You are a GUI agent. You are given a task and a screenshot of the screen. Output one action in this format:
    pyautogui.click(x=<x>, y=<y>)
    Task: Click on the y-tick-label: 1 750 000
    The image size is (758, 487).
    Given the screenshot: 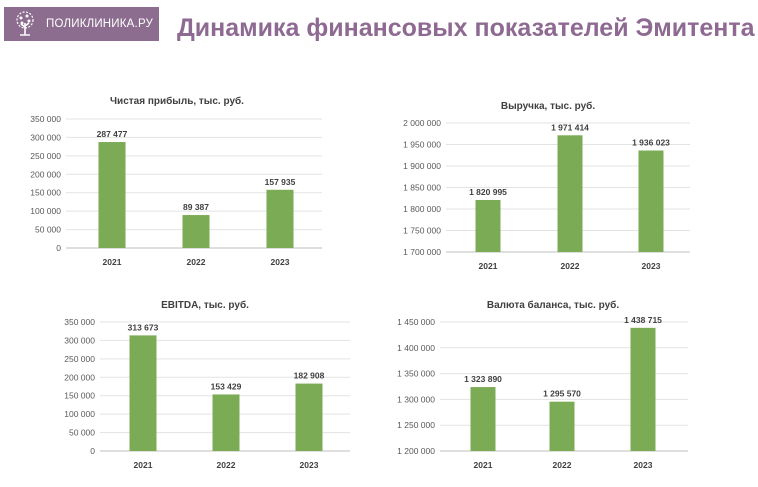 What is the action you would take?
    pyautogui.click(x=422, y=231)
    